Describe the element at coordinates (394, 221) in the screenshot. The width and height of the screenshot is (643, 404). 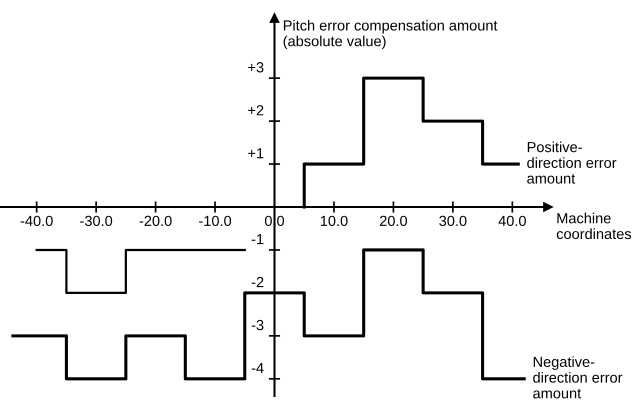
I see `x-tick-label: 20.0` at that location.